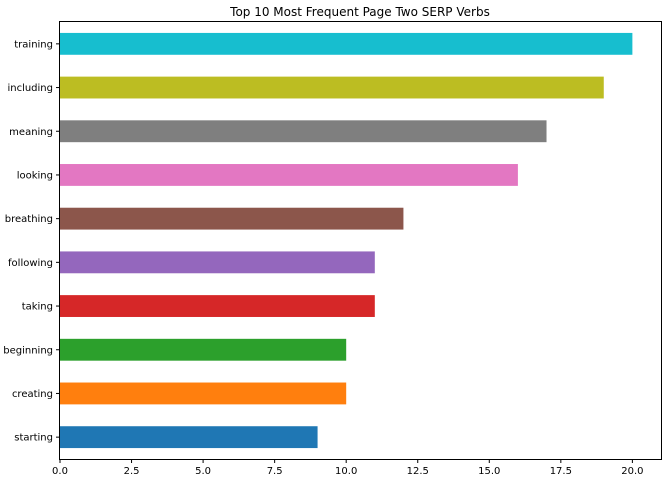 This screenshot has width=667, height=481. Describe the element at coordinates (33, 44) in the screenshot. I see `y-tick-label-training: training` at that location.